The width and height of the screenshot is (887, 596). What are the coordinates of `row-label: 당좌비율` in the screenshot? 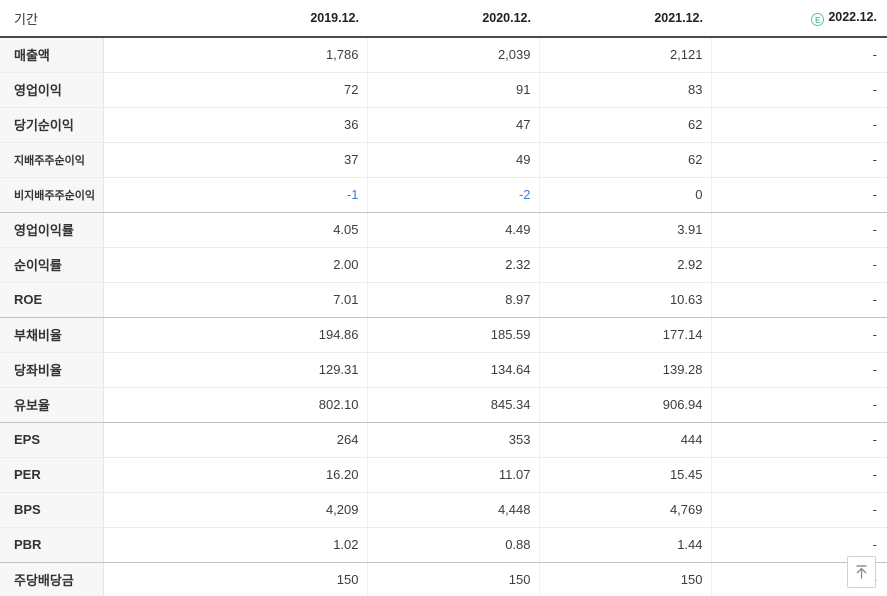 It's located at (52, 370).